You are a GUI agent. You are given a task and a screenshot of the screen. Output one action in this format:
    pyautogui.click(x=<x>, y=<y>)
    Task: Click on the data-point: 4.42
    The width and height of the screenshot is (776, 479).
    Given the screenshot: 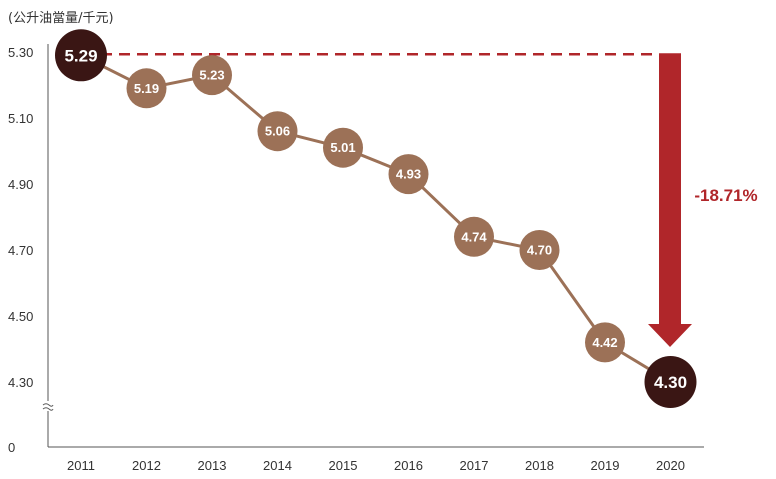 What is the action you would take?
    pyautogui.click(x=605, y=342)
    